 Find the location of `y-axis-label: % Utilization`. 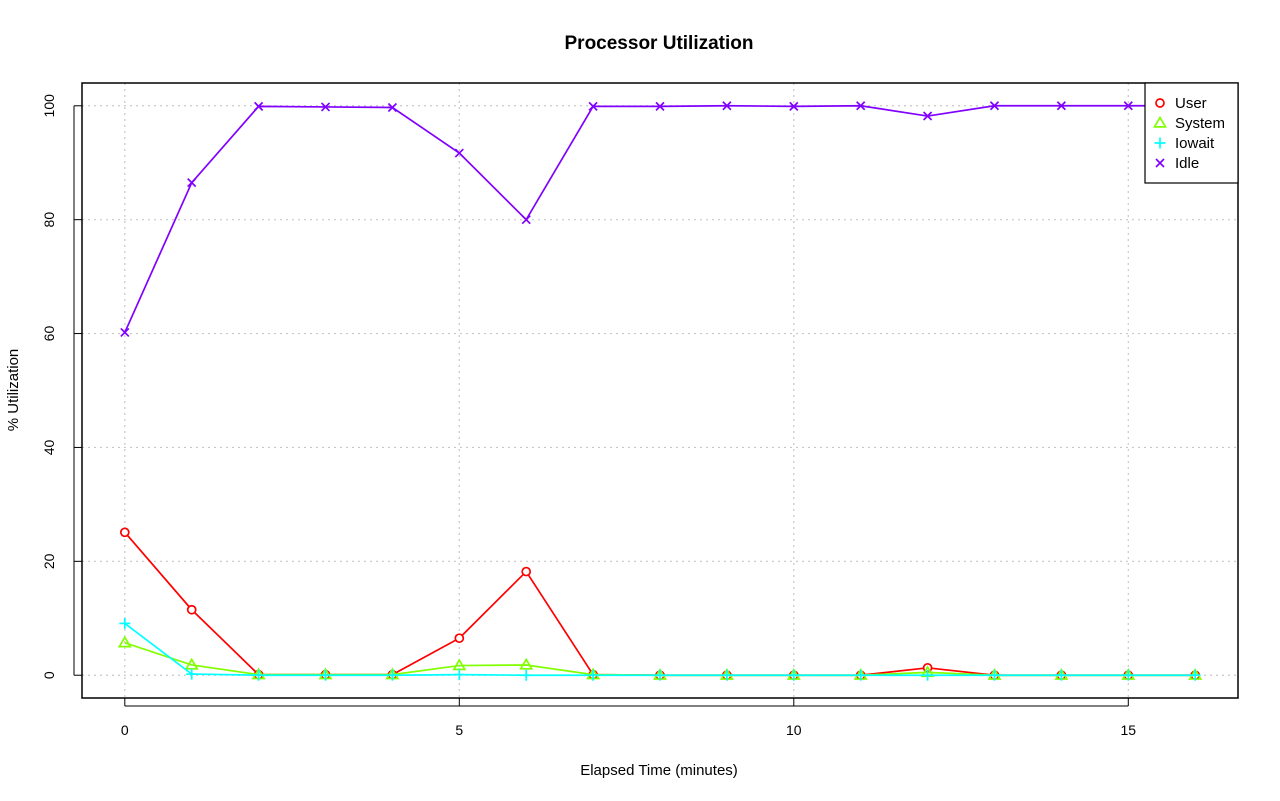

y-axis-label: % Utilization is located at coordinates (13, 390).